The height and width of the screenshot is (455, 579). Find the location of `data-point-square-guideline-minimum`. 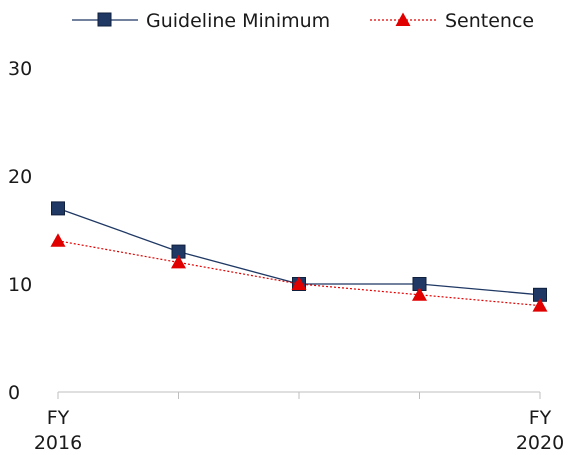

data-point-square-guideline-minimum is located at coordinates (58, 208).